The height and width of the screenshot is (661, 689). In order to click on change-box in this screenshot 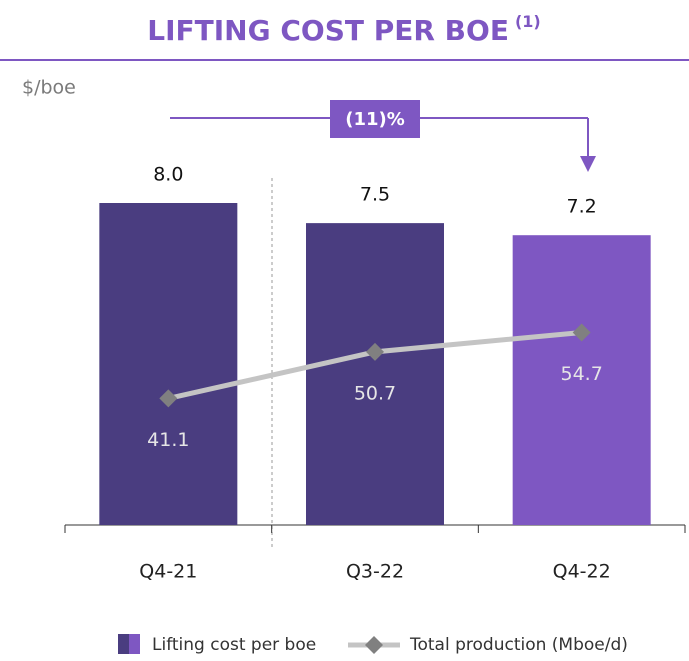, I will do `click(375, 119)`.